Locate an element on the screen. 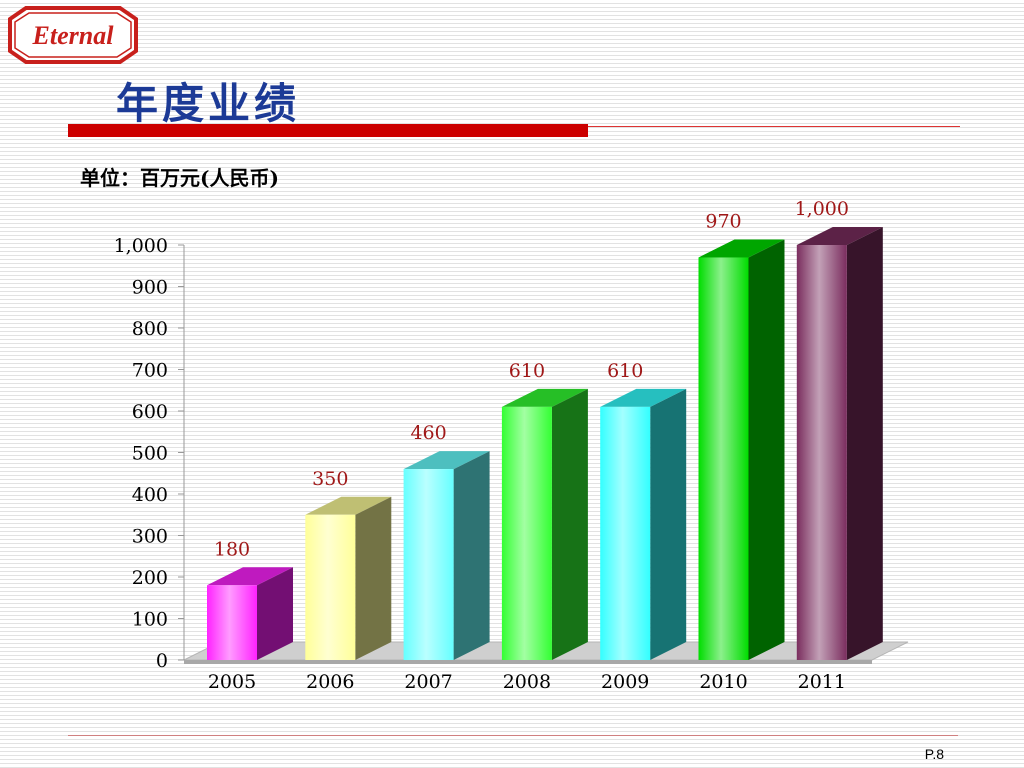 Image resolution: width=1024 pixels, height=768 pixels. slide-title: 年度业绩 is located at coordinates (208, 103).